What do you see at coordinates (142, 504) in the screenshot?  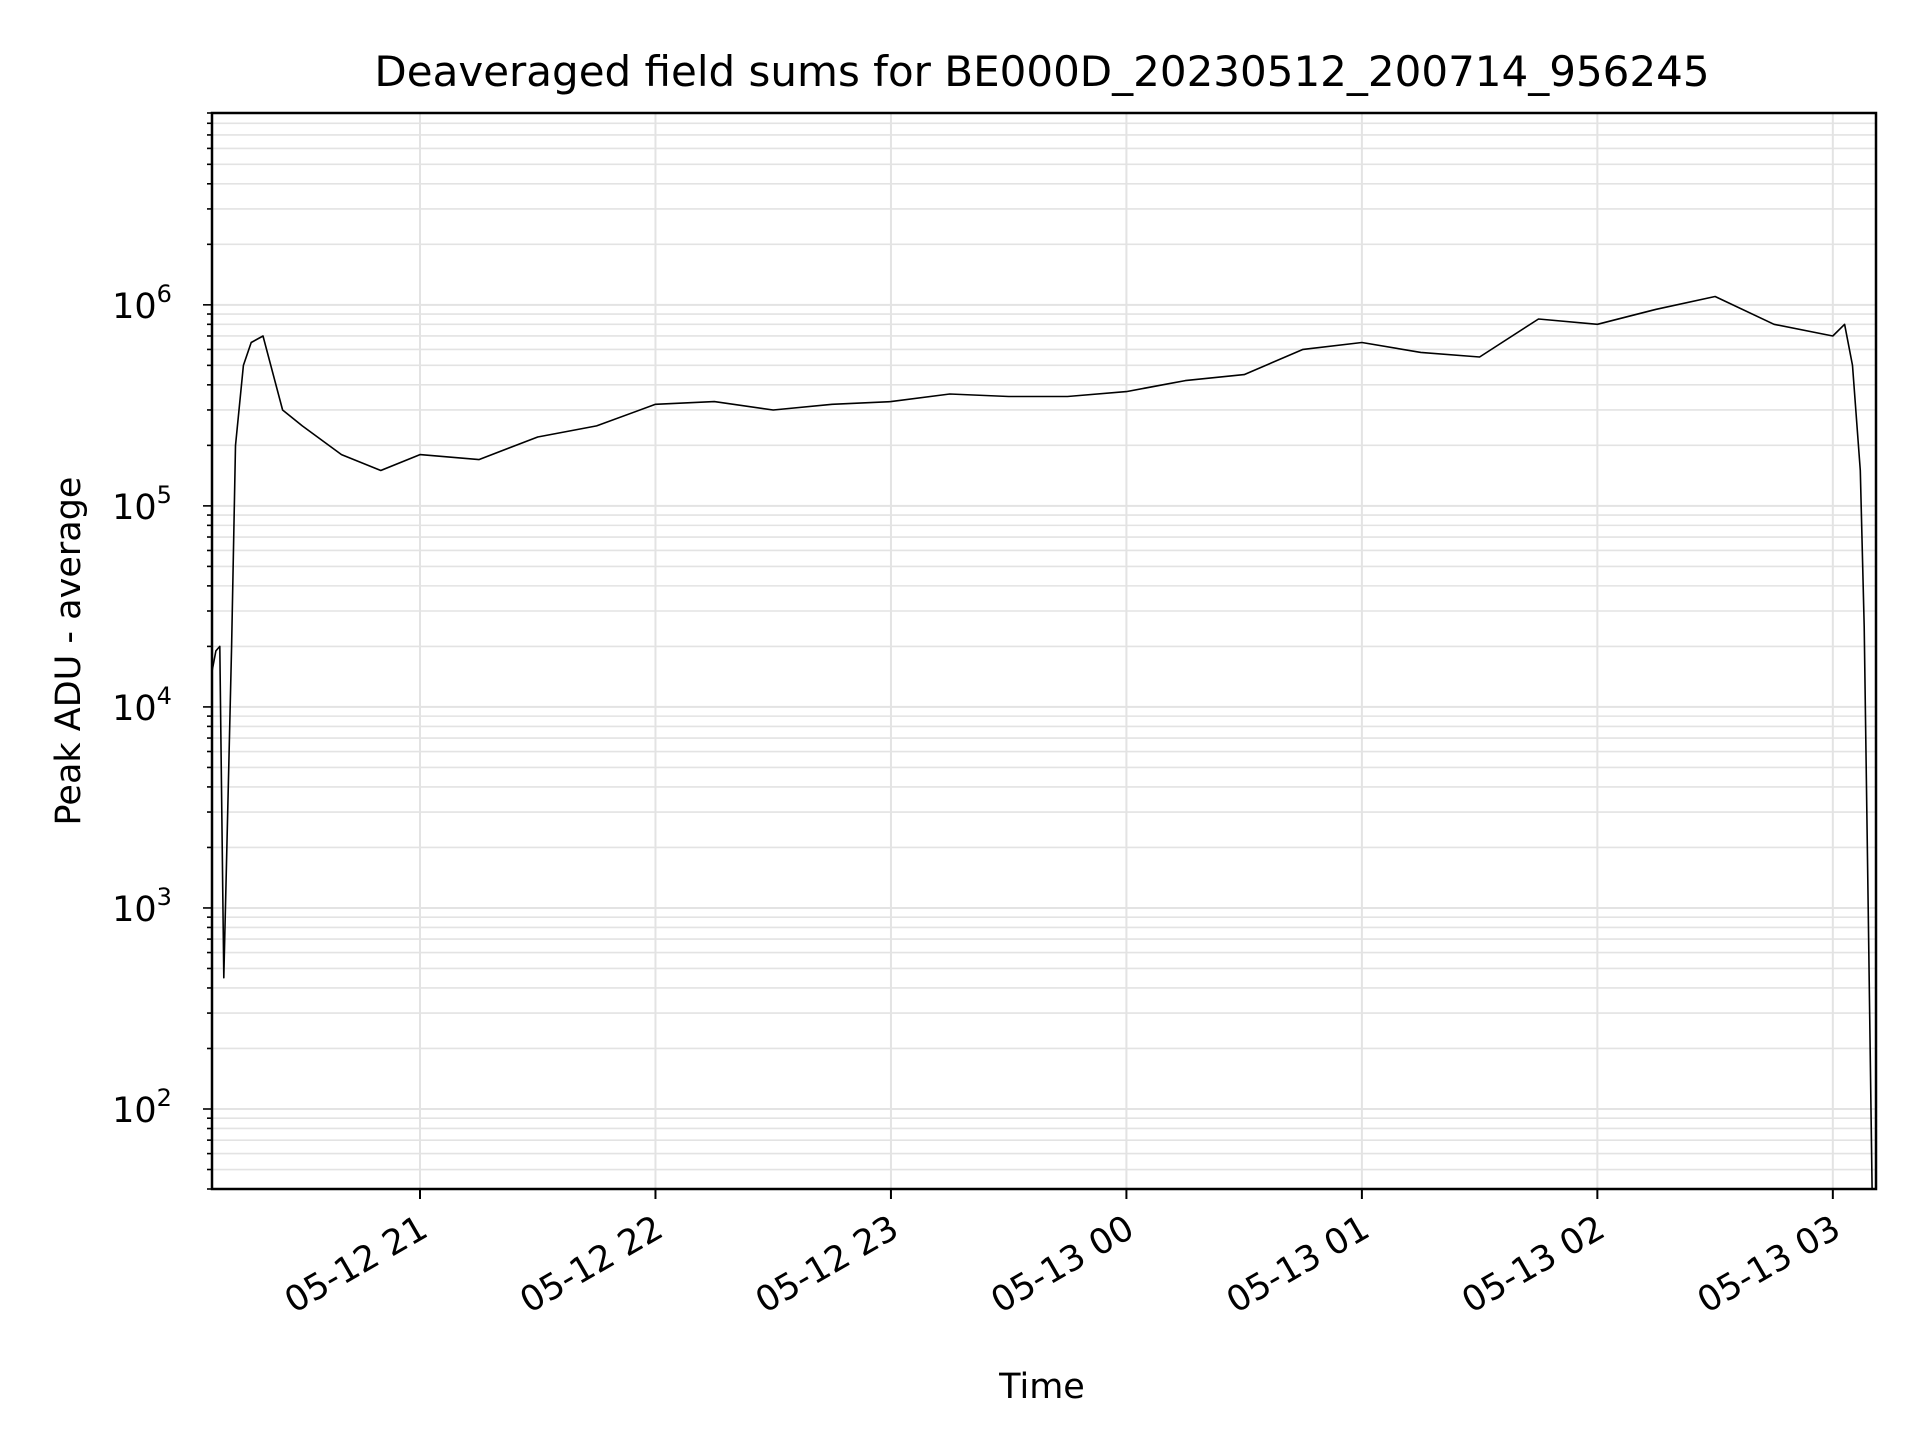 I see `y-tick-label: 10⁵` at bounding box center [142, 504].